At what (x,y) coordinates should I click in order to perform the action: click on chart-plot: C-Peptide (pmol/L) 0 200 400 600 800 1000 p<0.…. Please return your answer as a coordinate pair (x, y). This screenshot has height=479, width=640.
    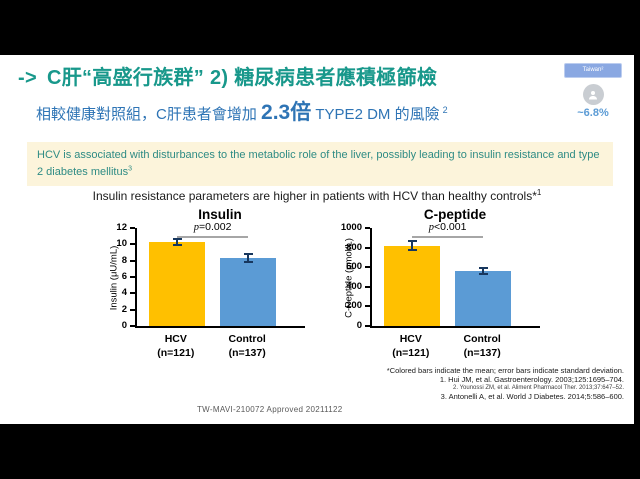
    Looking at the image, I should click on (440, 276).